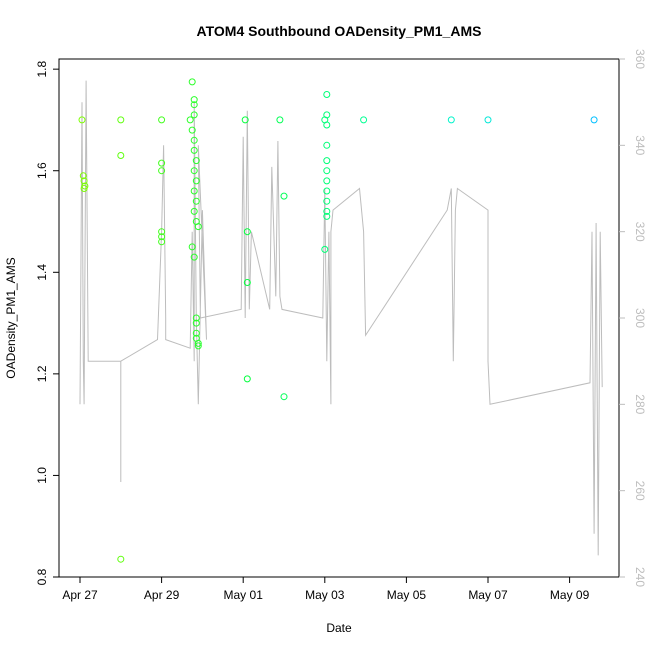  What do you see at coordinates (488, 595) in the screenshot?
I see `x-tick-label-5: May 07` at bounding box center [488, 595].